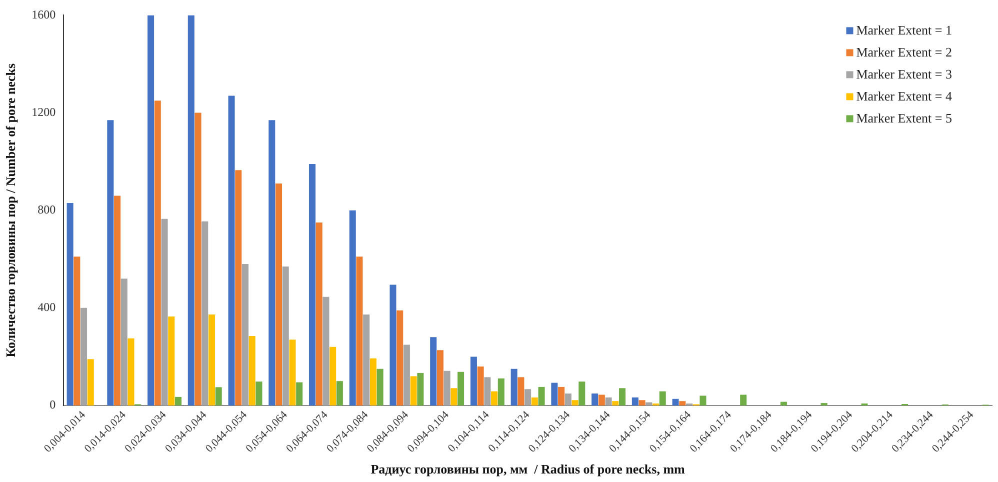 This screenshot has height=482, width=998. Describe the element at coordinates (10, 210) in the screenshot. I see `y-axis-title: Количество горловины пор / Number of pore necks` at that location.